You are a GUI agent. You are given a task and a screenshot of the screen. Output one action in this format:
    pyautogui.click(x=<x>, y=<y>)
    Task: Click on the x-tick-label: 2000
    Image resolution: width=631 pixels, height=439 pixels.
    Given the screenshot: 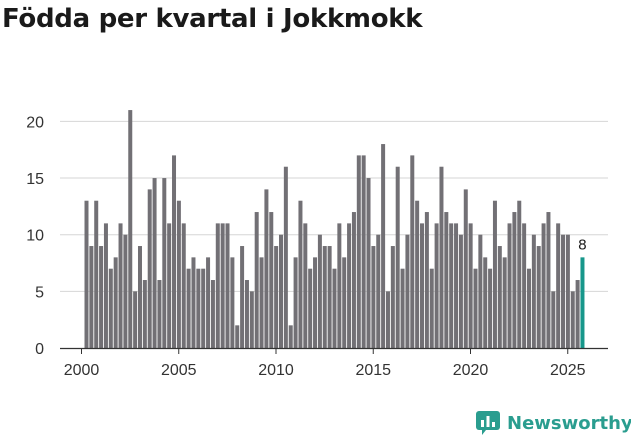 What is the action you would take?
    pyautogui.click(x=82, y=370)
    